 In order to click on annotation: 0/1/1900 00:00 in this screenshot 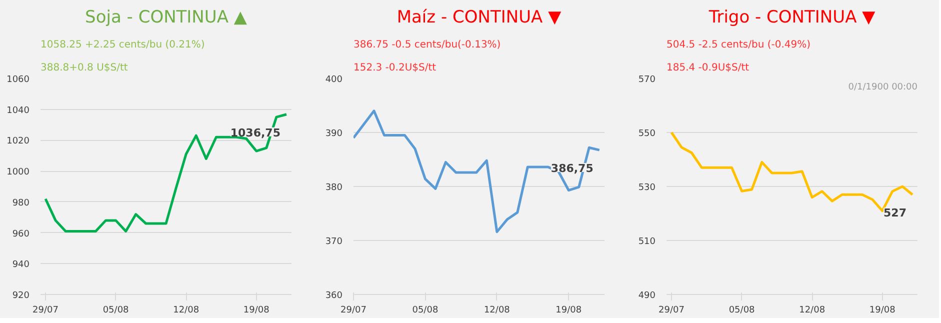, I will do `click(883, 87)`.